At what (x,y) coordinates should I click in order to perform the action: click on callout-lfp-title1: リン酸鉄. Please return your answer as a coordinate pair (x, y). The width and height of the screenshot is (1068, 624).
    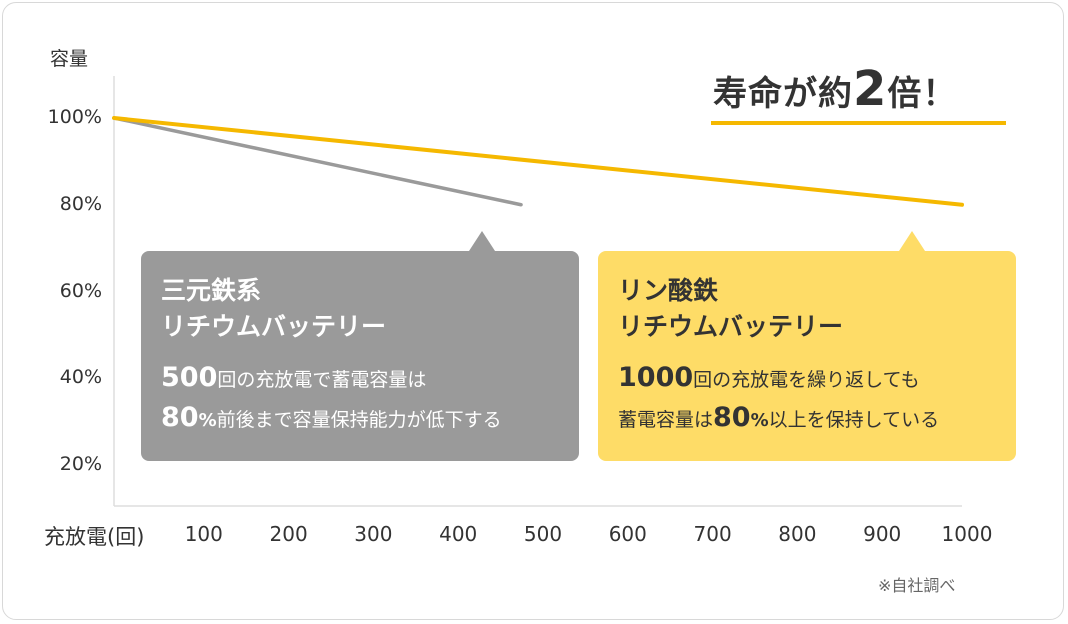
    Looking at the image, I should click on (668, 290).